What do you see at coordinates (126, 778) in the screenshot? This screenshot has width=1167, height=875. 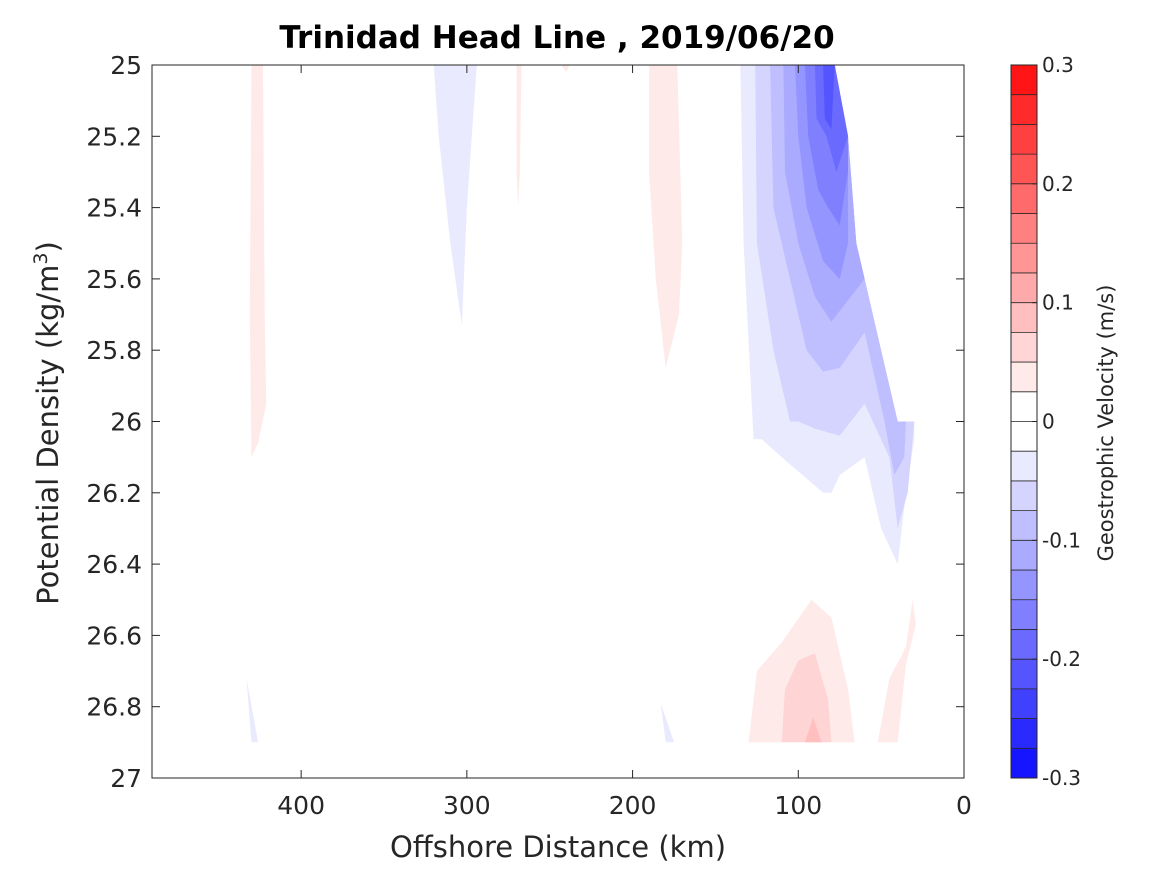 I see `y-tick-label: 27` at bounding box center [126, 778].